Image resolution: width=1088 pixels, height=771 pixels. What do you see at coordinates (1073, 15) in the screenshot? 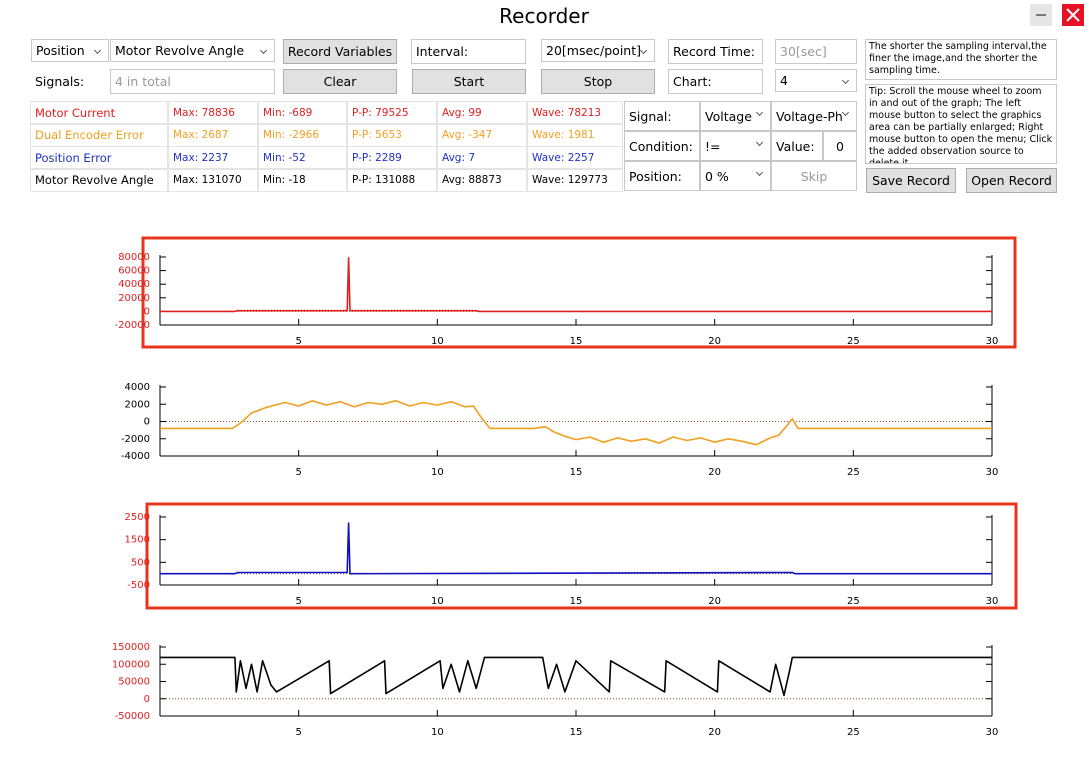
I see `close-icon` at bounding box center [1073, 15].